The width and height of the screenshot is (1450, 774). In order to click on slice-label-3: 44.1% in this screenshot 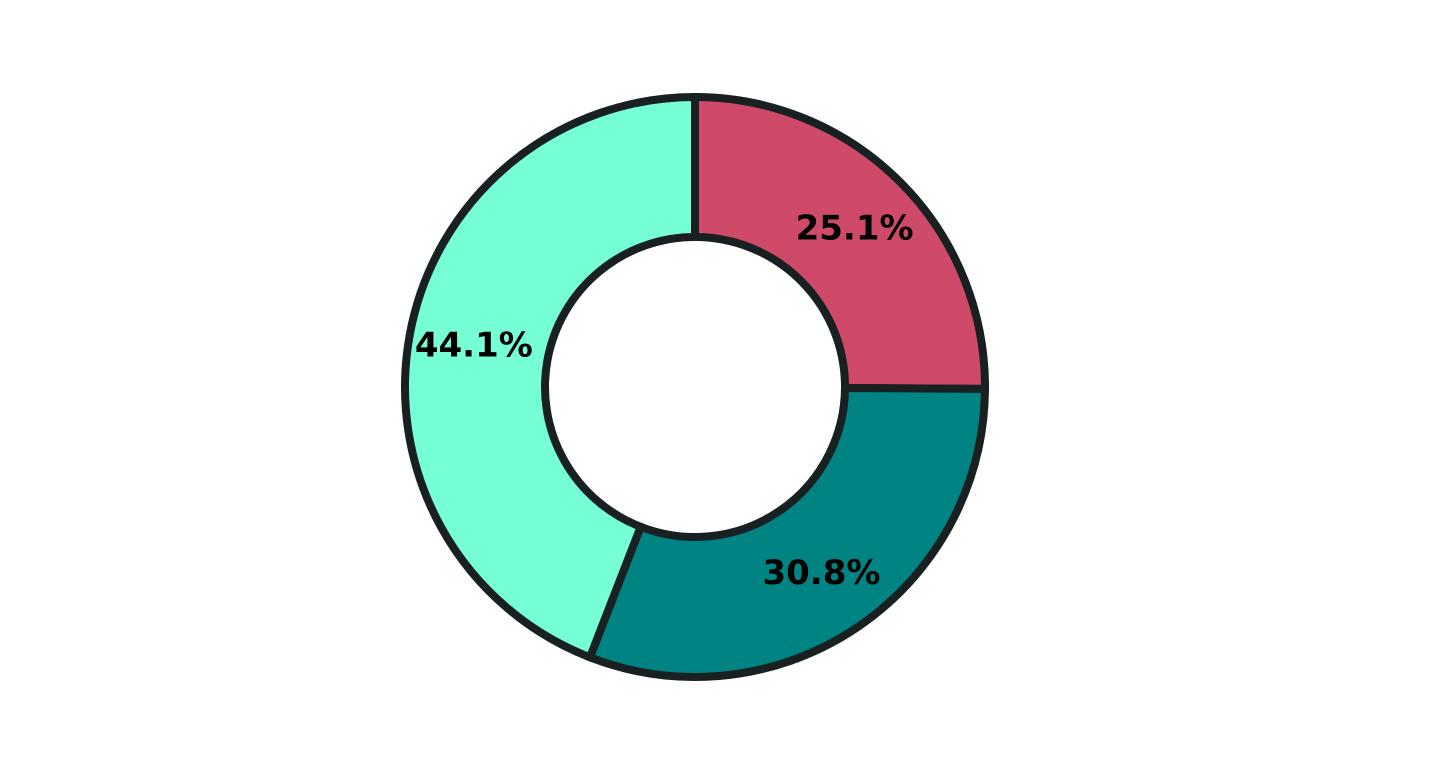, I will do `click(474, 346)`.